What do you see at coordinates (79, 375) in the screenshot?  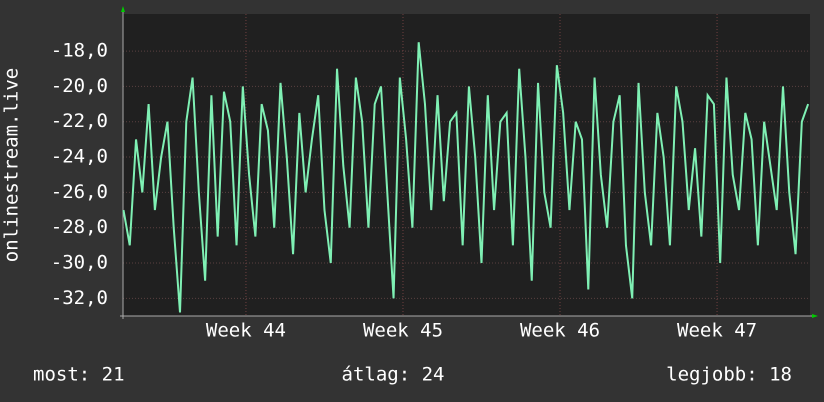 I see `stat-current: most: 21` at bounding box center [79, 375].